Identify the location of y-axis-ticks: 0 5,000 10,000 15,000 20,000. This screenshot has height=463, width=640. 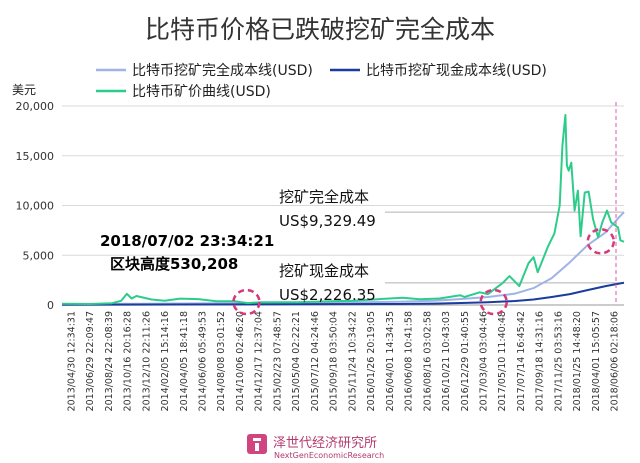
(35, 206).